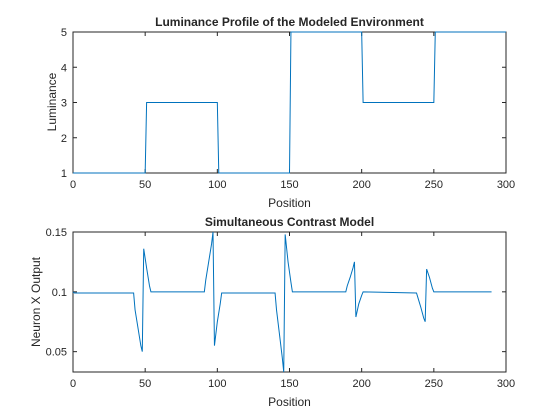 The width and height of the screenshot is (560, 420). I want to click on contrast-model-plot-y-tick-label: 0.05, so click(56, 353).